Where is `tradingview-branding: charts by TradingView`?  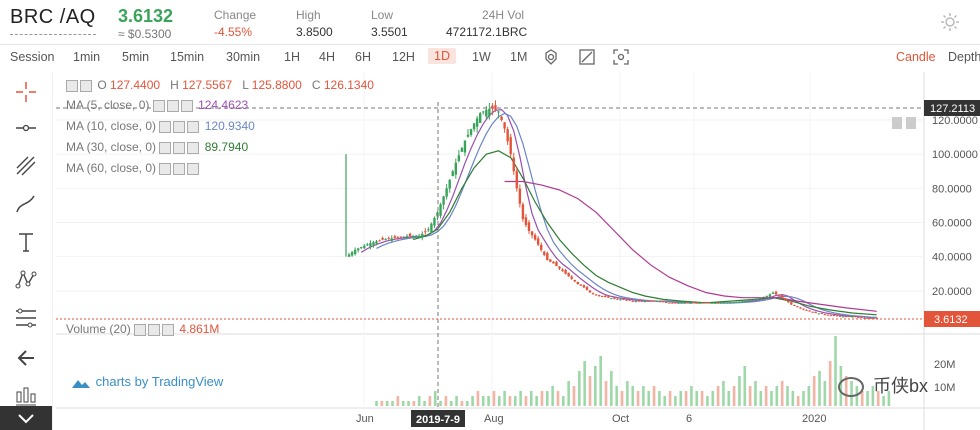 tradingview-branding: charts by TradingView is located at coordinates (146, 381).